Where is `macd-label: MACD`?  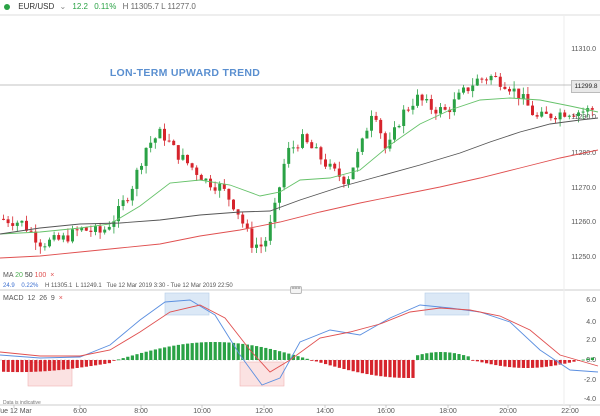
macd-label: MACD is located at coordinates (13, 298).